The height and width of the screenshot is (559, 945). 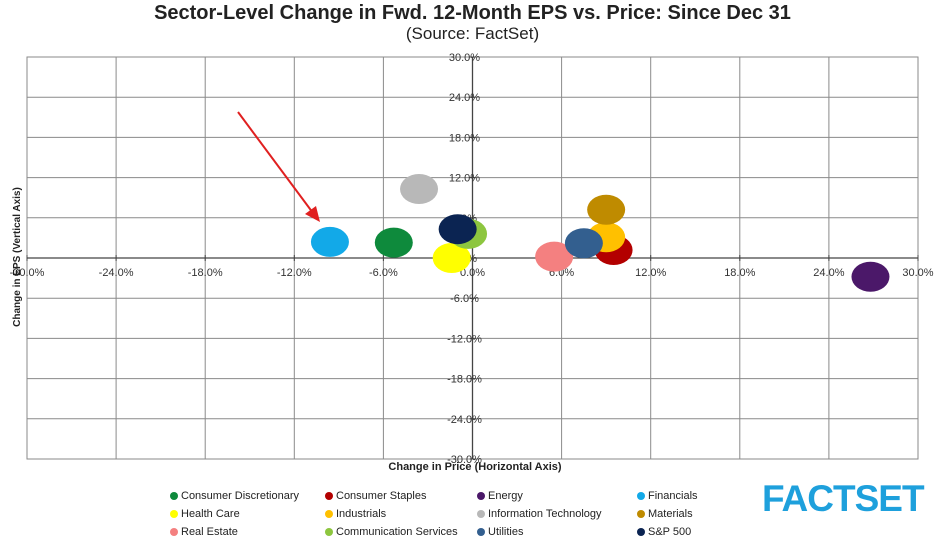 I want to click on data-points, so click(x=600, y=232).